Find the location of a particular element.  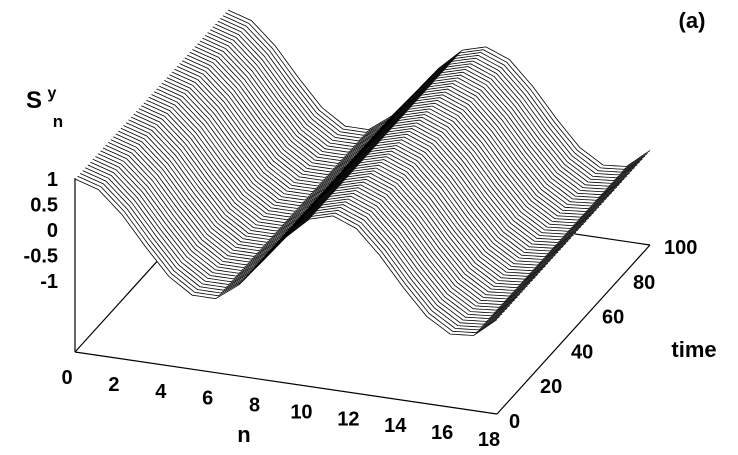

y-tick-label: 60 is located at coordinates (613, 318).